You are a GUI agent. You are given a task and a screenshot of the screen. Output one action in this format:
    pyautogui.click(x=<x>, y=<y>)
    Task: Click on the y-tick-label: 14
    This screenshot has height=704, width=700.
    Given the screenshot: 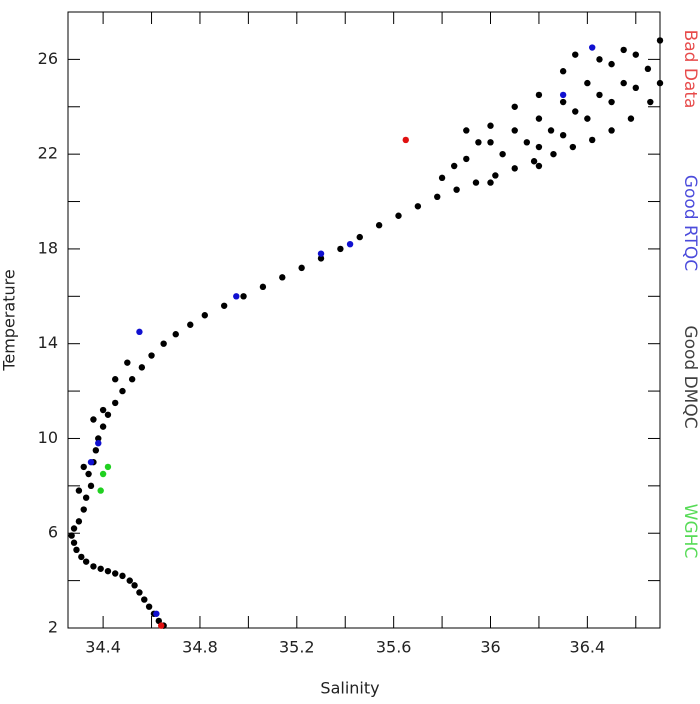 What is the action you would take?
    pyautogui.click(x=48, y=342)
    